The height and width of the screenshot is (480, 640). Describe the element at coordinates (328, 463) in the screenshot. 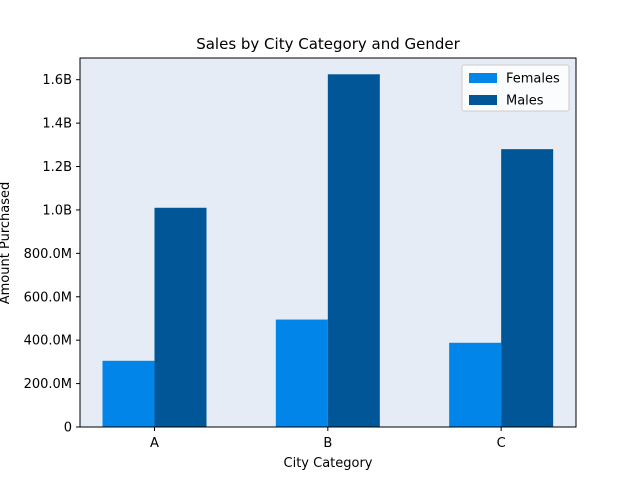

I see `x-axis-label: City Category` at that location.